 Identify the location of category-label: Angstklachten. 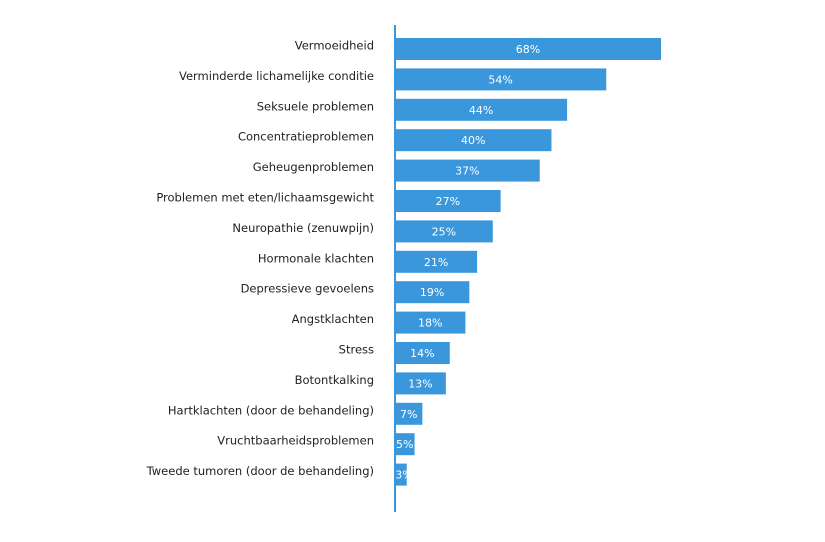
(333, 319).